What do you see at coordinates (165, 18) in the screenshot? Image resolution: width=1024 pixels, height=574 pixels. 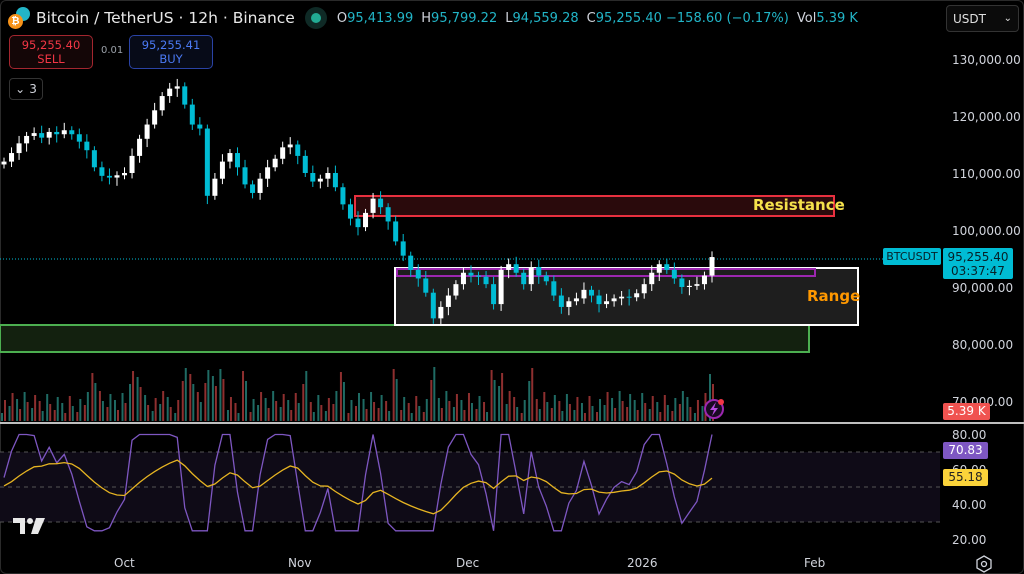 I see `symbol-title: Bitcoin / TetherUS · 12h · Binance` at bounding box center [165, 18].